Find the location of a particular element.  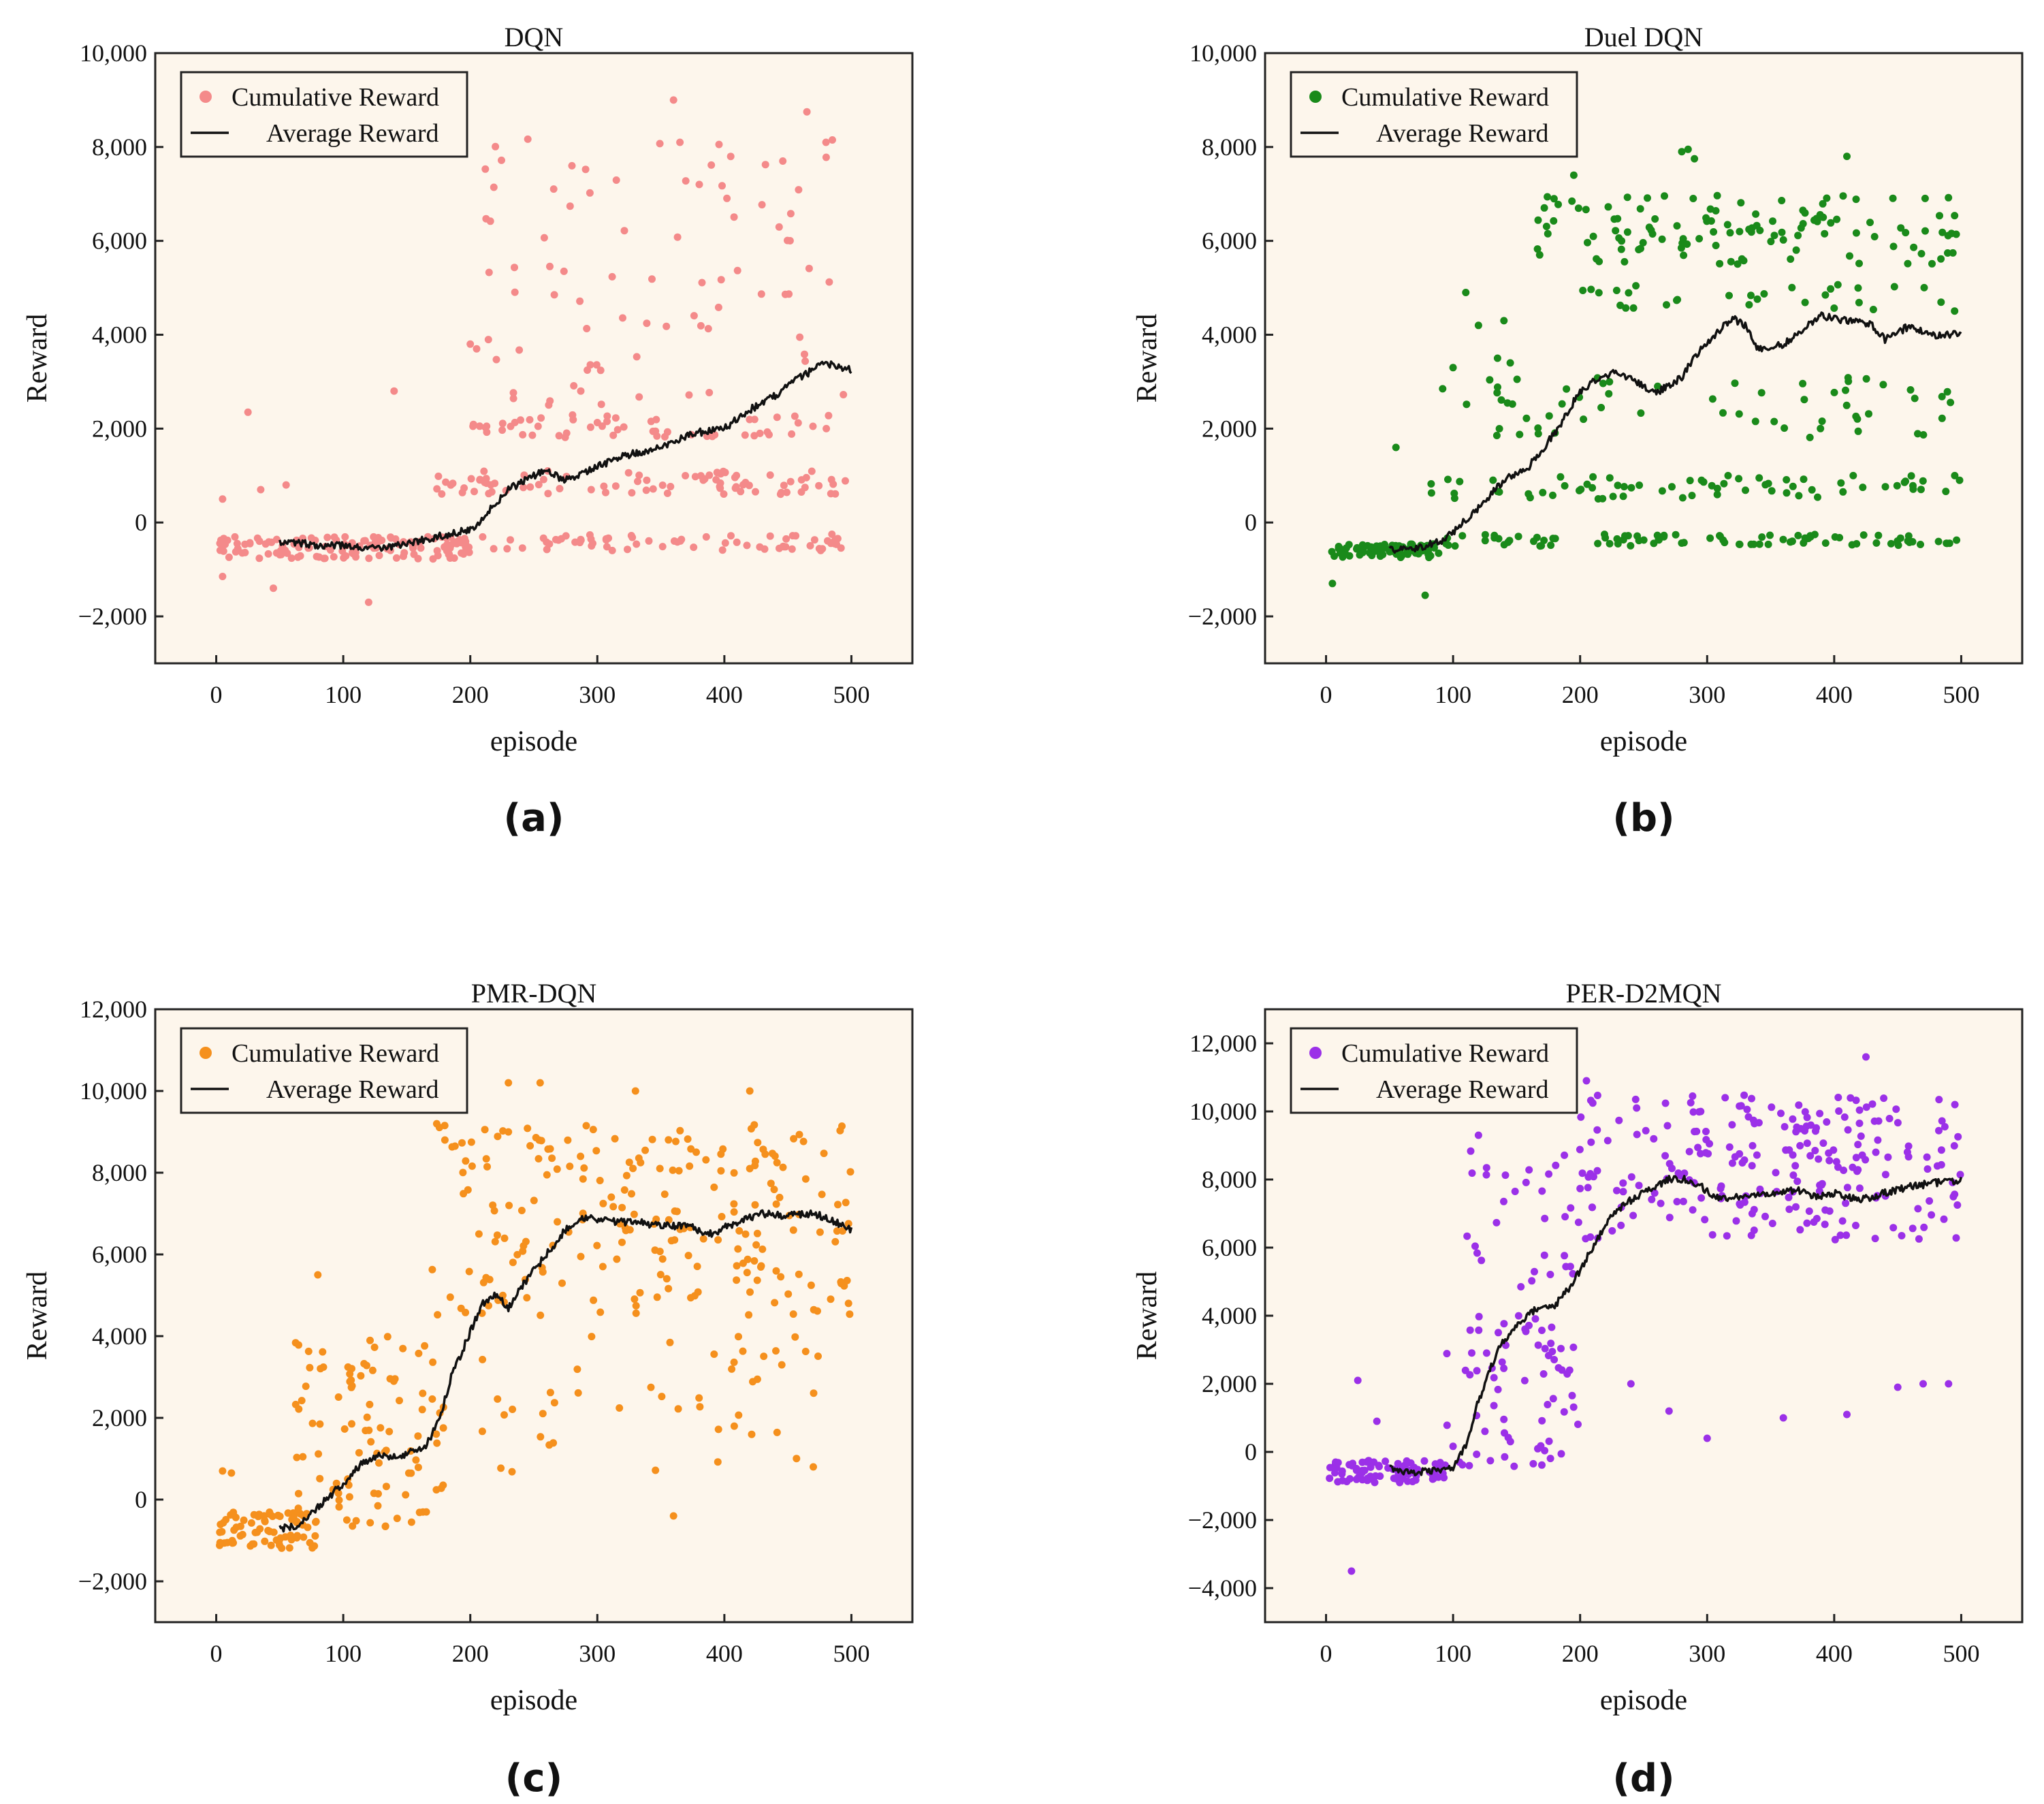

legend-box is located at coordinates (324, 1071).